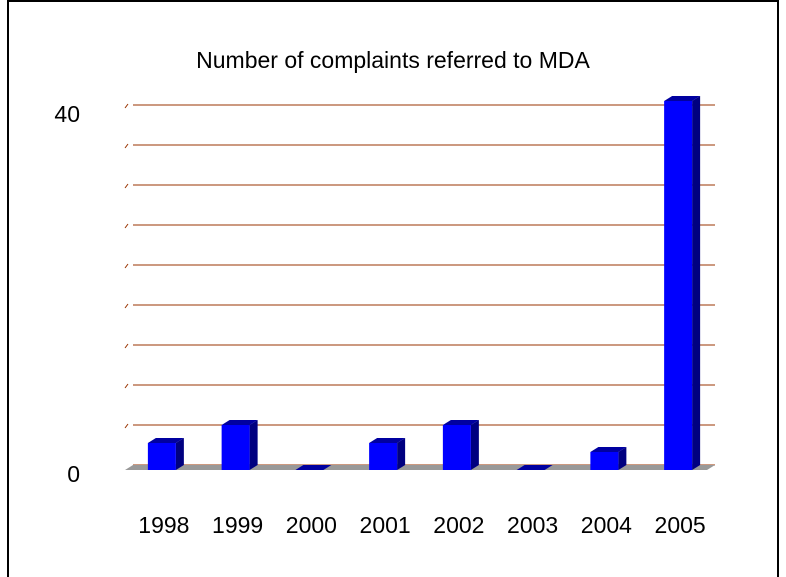  Describe the element at coordinates (393, 60) in the screenshot. I see `chart-title: Number of complaints referred to MDA` at that location.